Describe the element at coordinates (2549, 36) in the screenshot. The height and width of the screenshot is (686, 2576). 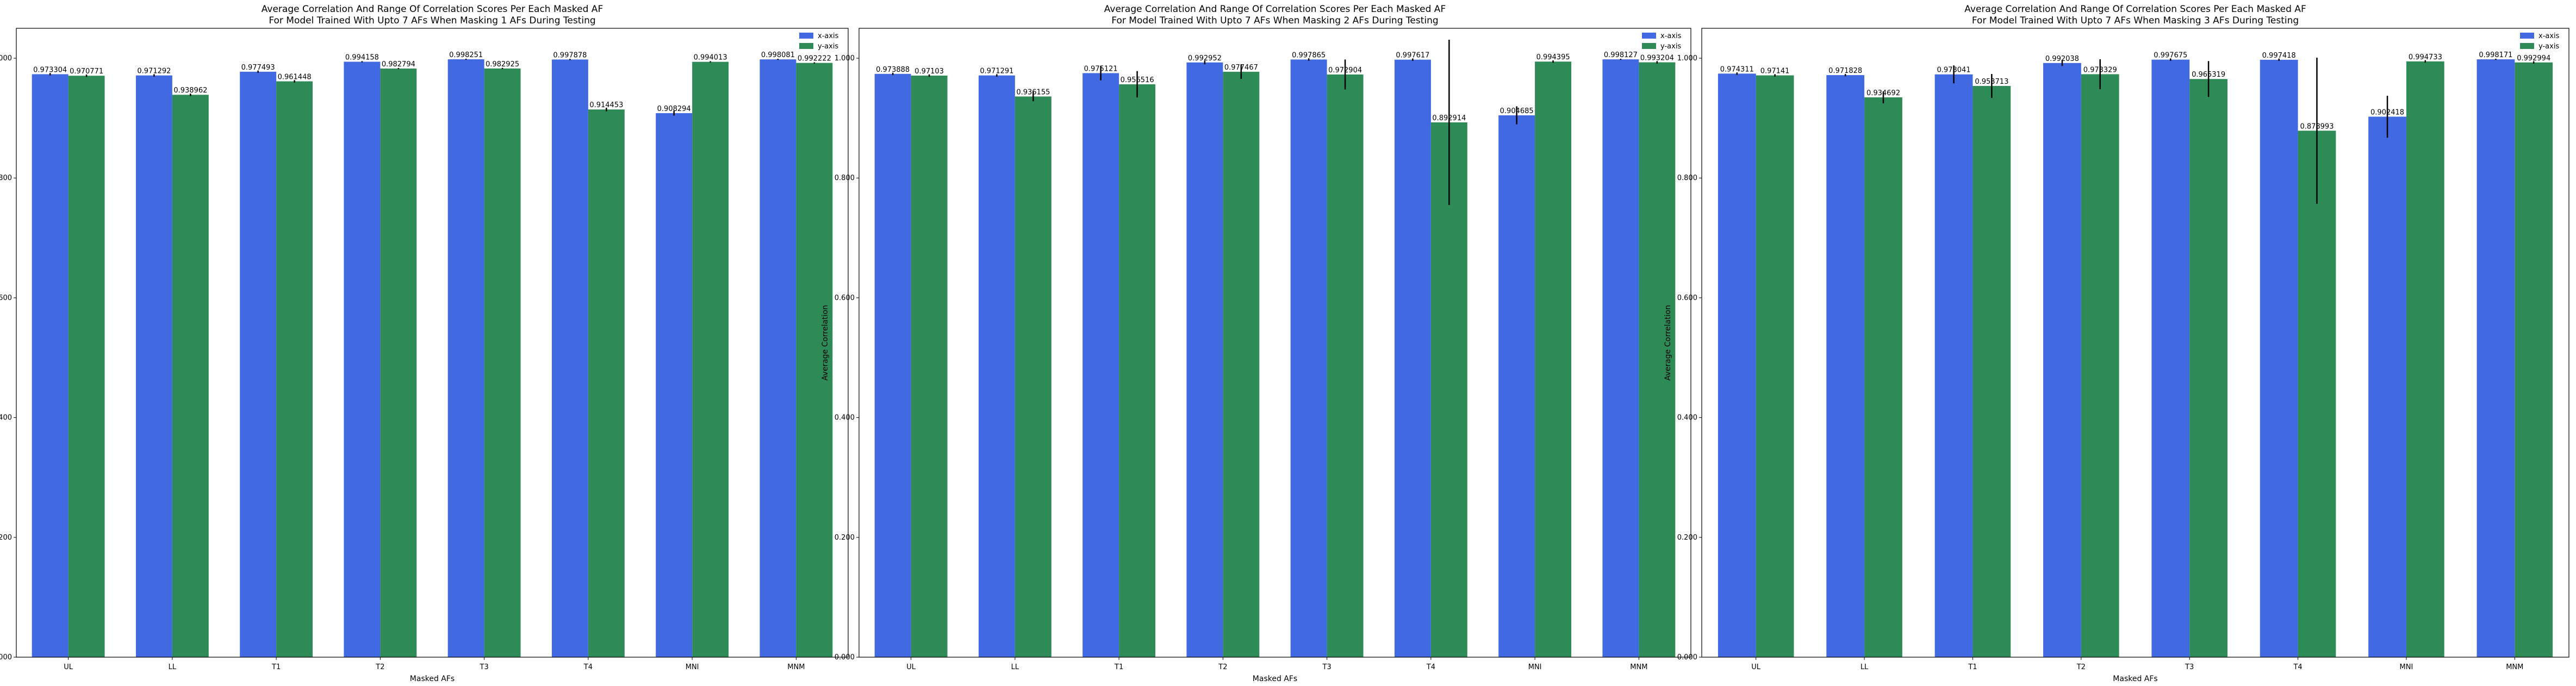
I see `legend-label: x-axis` at that location.